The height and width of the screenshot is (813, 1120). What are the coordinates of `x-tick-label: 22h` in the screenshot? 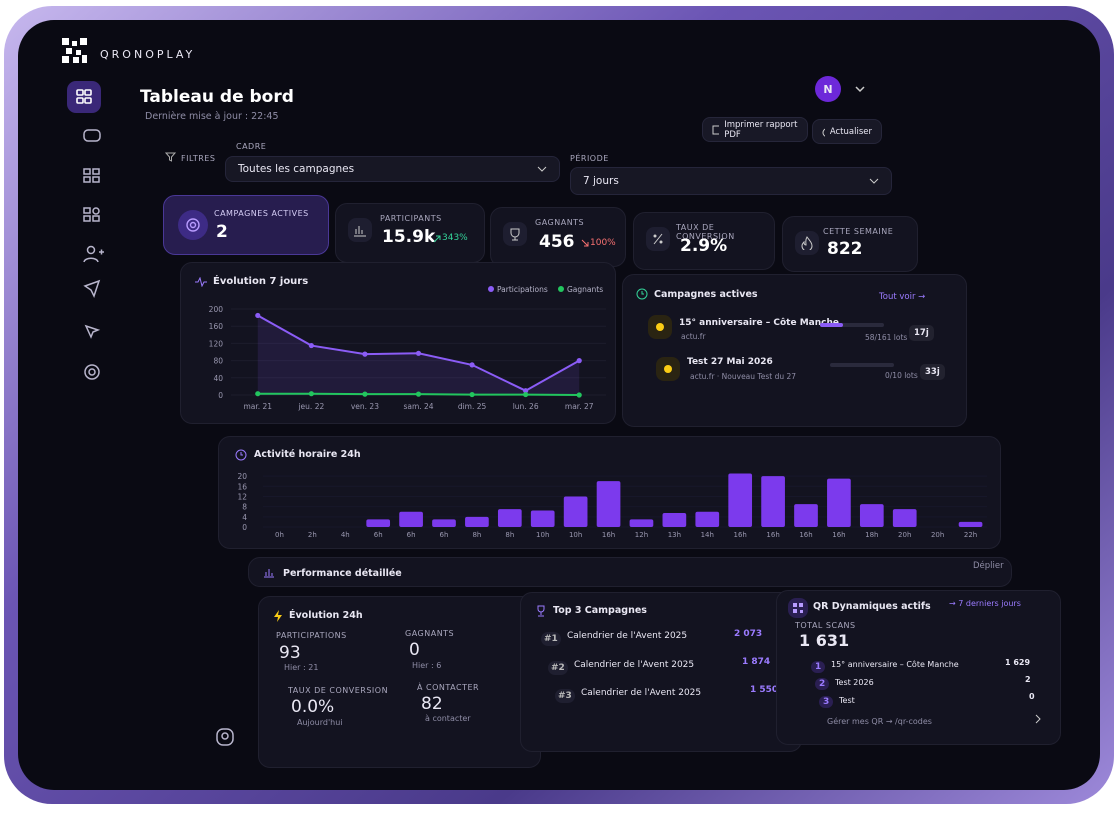 It's located at (970, 535).